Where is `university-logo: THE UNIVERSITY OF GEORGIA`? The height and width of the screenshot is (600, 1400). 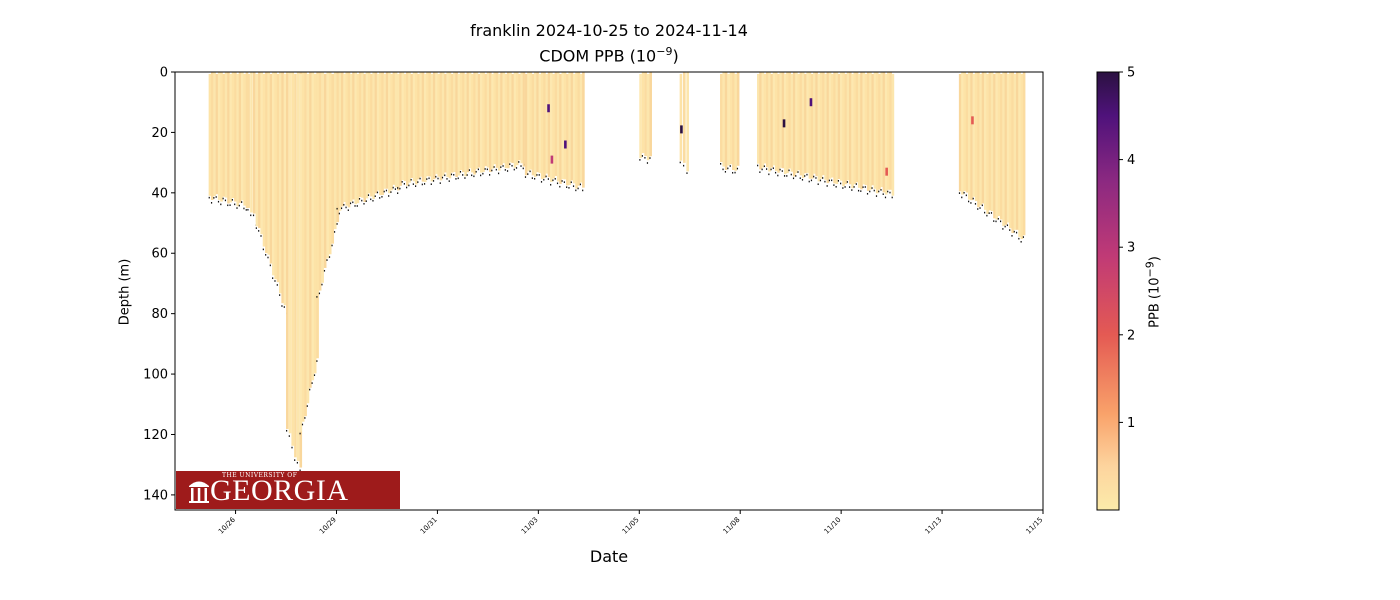 university-logo: THE UNIVERSITY OF GEORGIA is located at coordinates (288, 490).